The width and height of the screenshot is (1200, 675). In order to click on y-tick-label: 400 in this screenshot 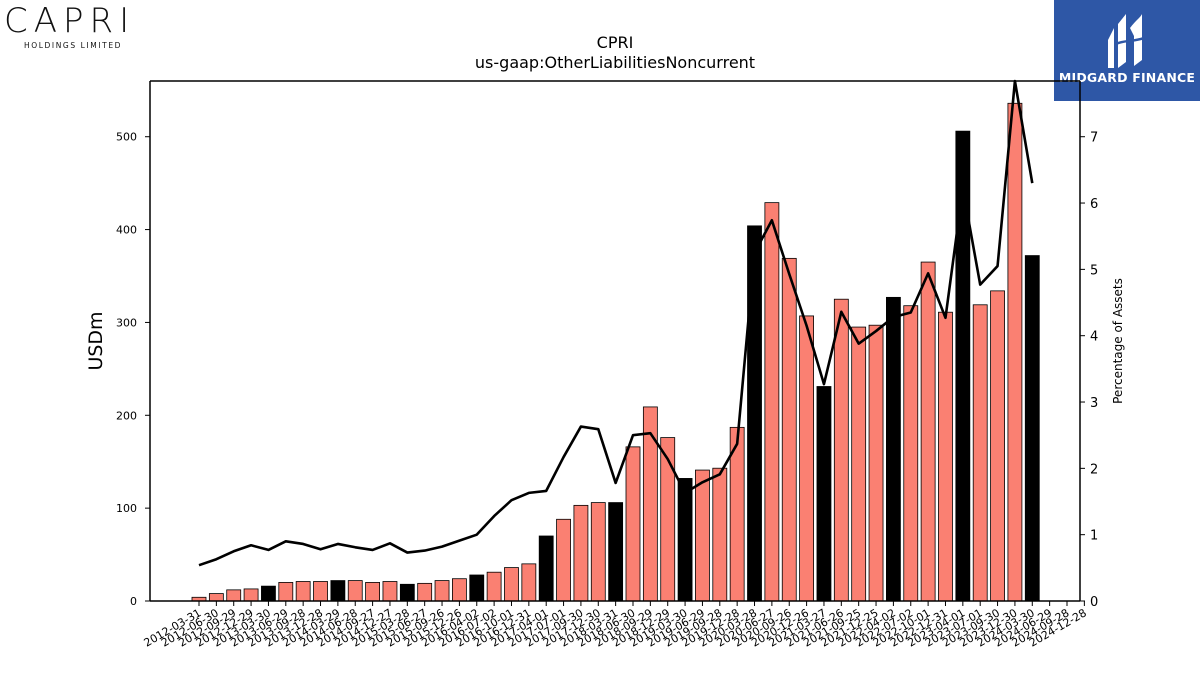, I will do `click(126, 230)`.